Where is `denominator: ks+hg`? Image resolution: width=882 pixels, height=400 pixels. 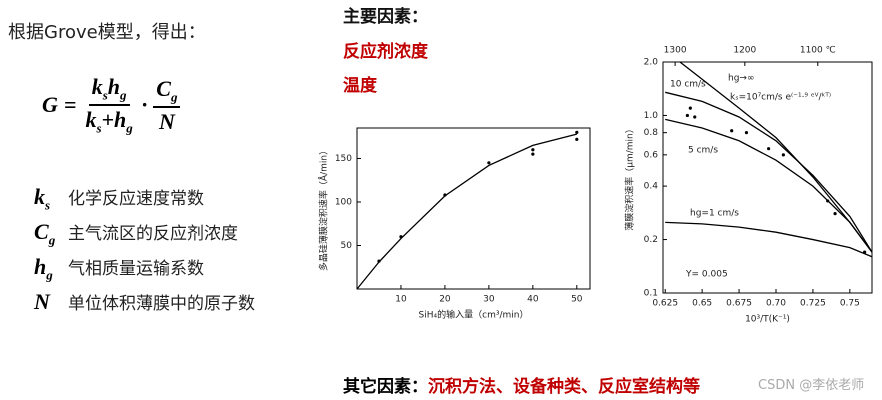 denominator: ks+hg is located at coordinates (108, 121).